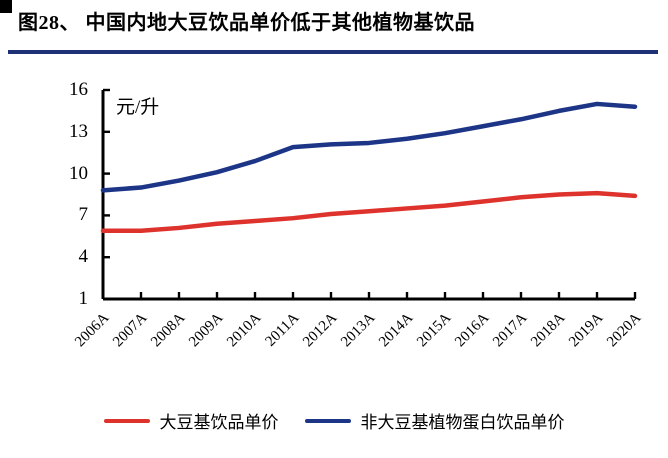  Describe the element at coordinates (78, 131) in the screenshot. I see `y-tick-label: 13` at that location.